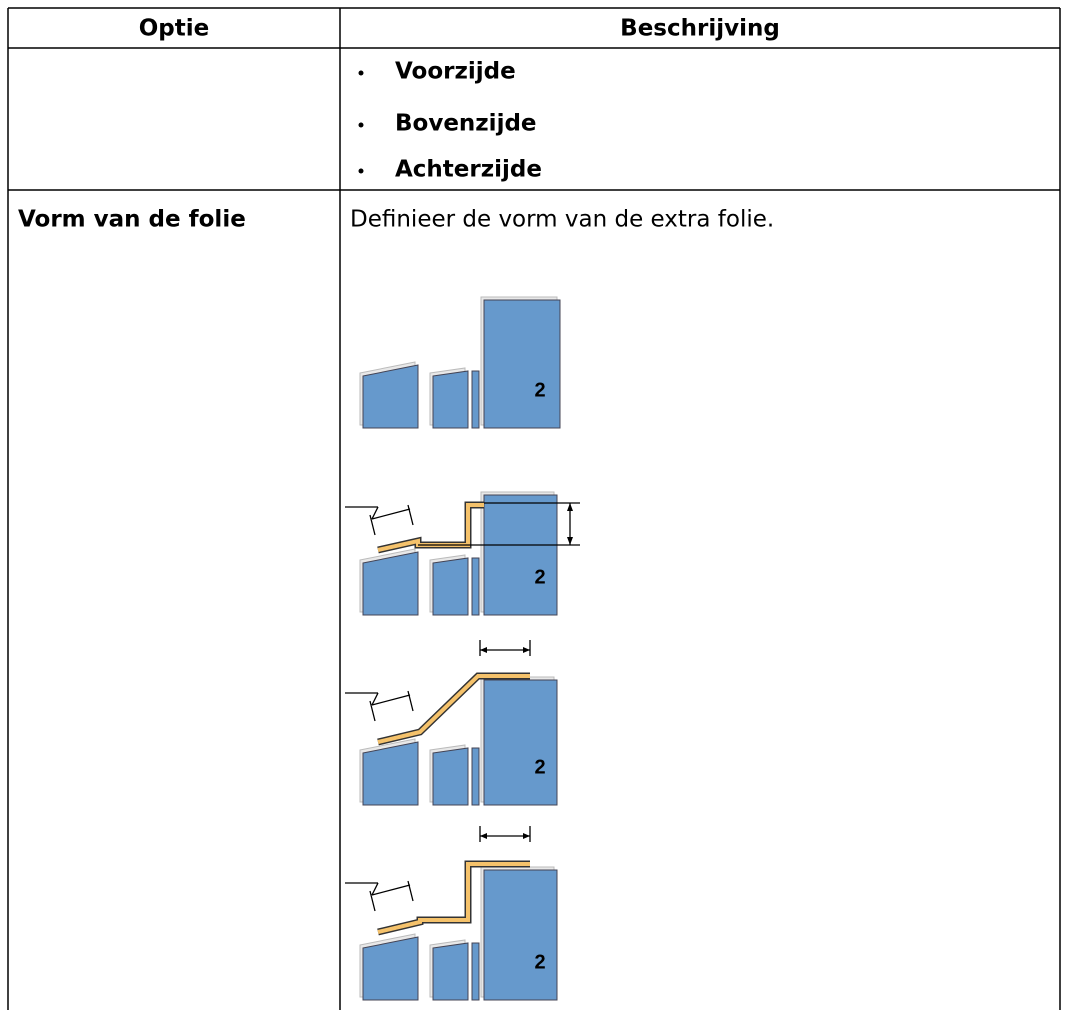 The image size is (1076, 1010). Describe the element at coordinates (700, 29) in the screenshot. I see `header-cell: Beschrijving` at that location.